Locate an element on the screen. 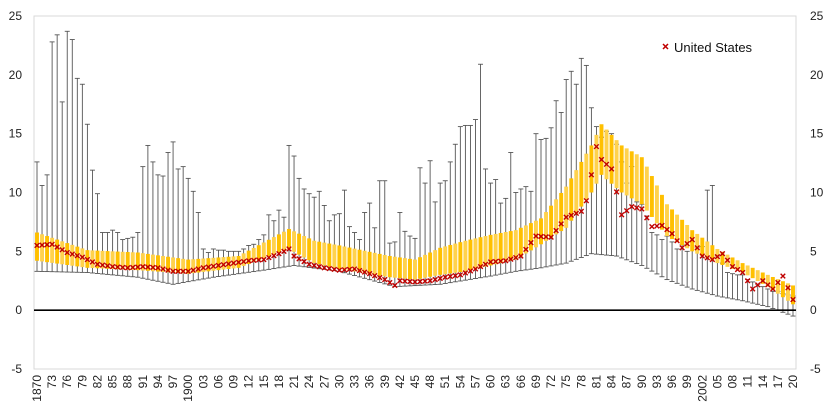  x-tick-87: 87 is located at coordinates (627, 382).